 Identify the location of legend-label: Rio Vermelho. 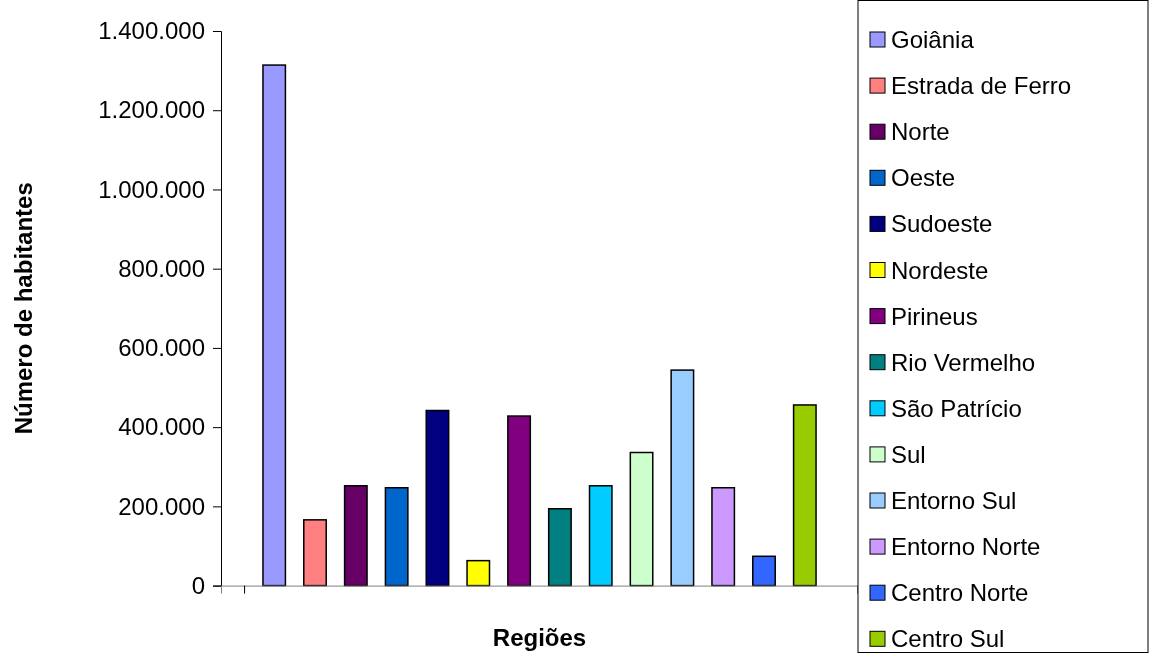
(963, 362).